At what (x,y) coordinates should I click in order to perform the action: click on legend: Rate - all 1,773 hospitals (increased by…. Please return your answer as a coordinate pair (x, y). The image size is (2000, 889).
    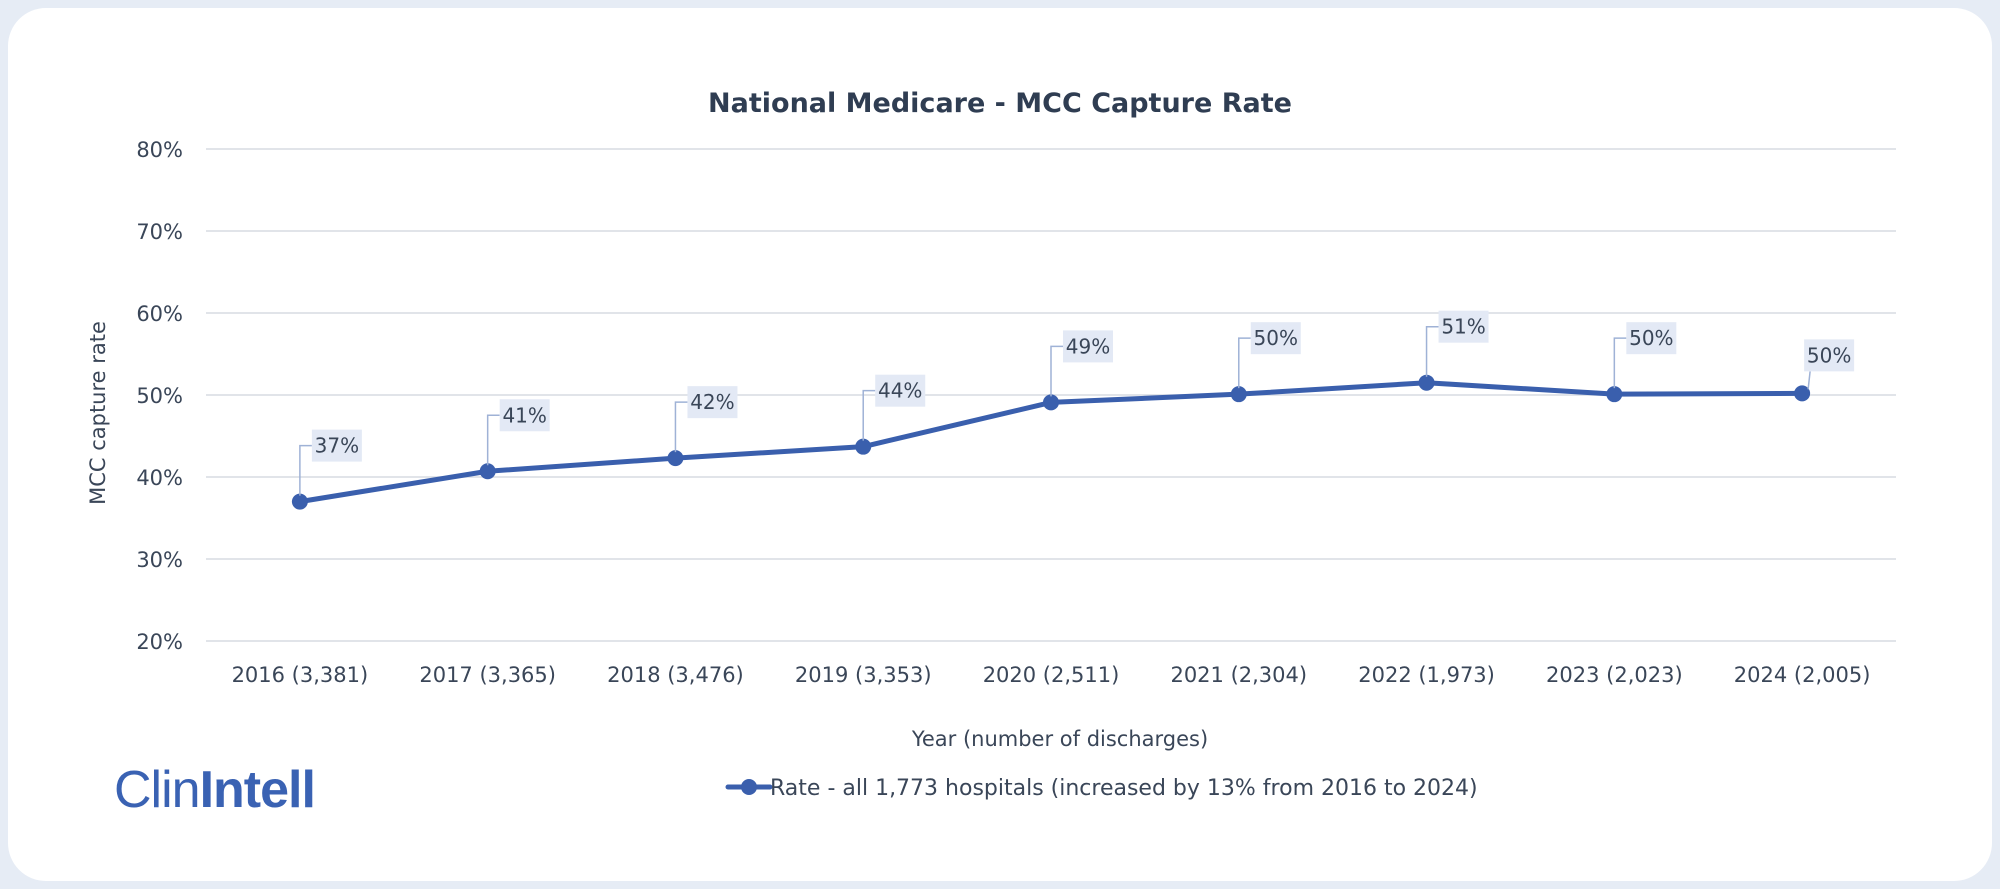
    Looking at the image, I should click on (1101, 788).